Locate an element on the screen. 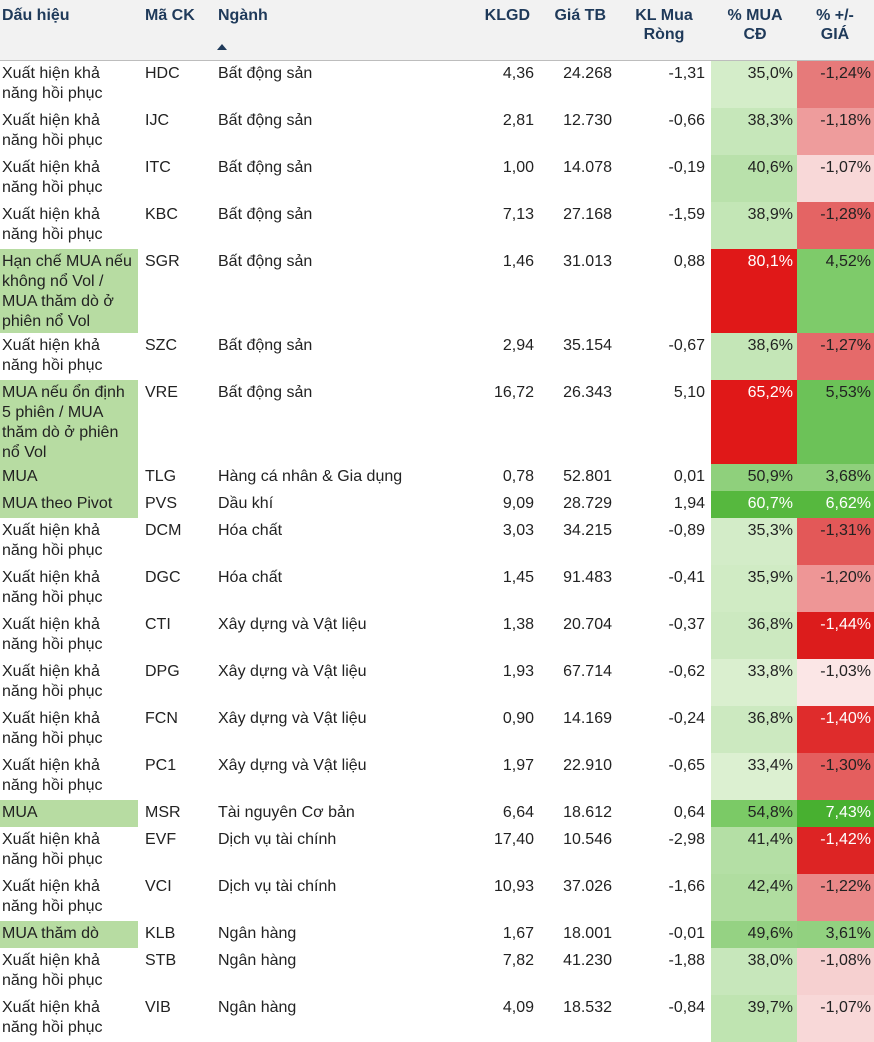 The height and width of the screenshot is (1042, 874). avg-price-cell: 26.343 is located at coordinates (587, 392).